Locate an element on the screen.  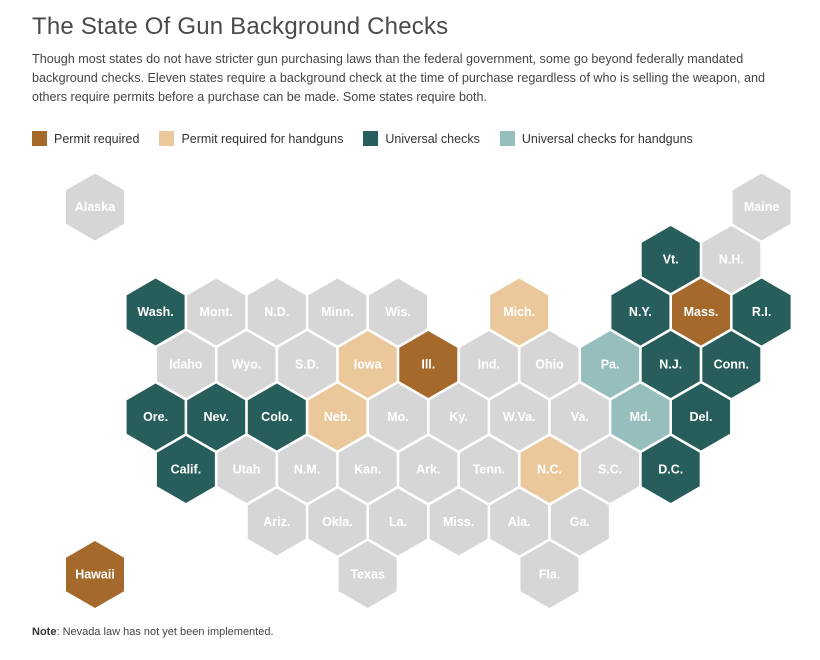
state-label: Okla. is located at coordinates (337, 522).